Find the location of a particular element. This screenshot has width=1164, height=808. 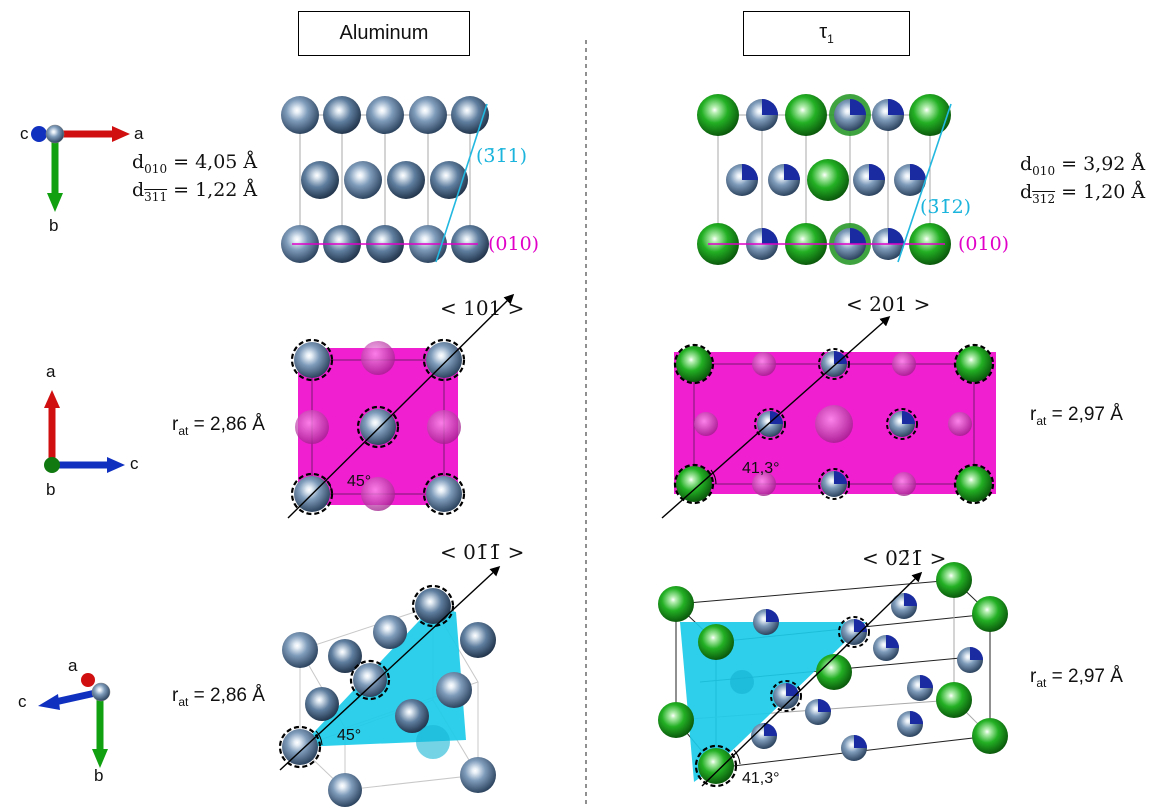

axis-label-c-mid: c is located at coordinates (134, 463).